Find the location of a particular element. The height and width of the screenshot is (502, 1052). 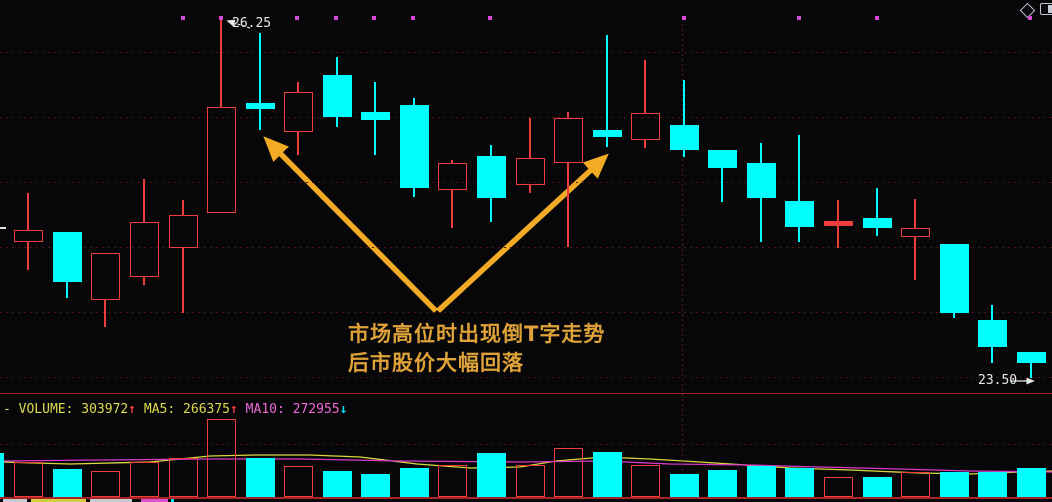

crosshair-line is located at coordinates (682, 254).